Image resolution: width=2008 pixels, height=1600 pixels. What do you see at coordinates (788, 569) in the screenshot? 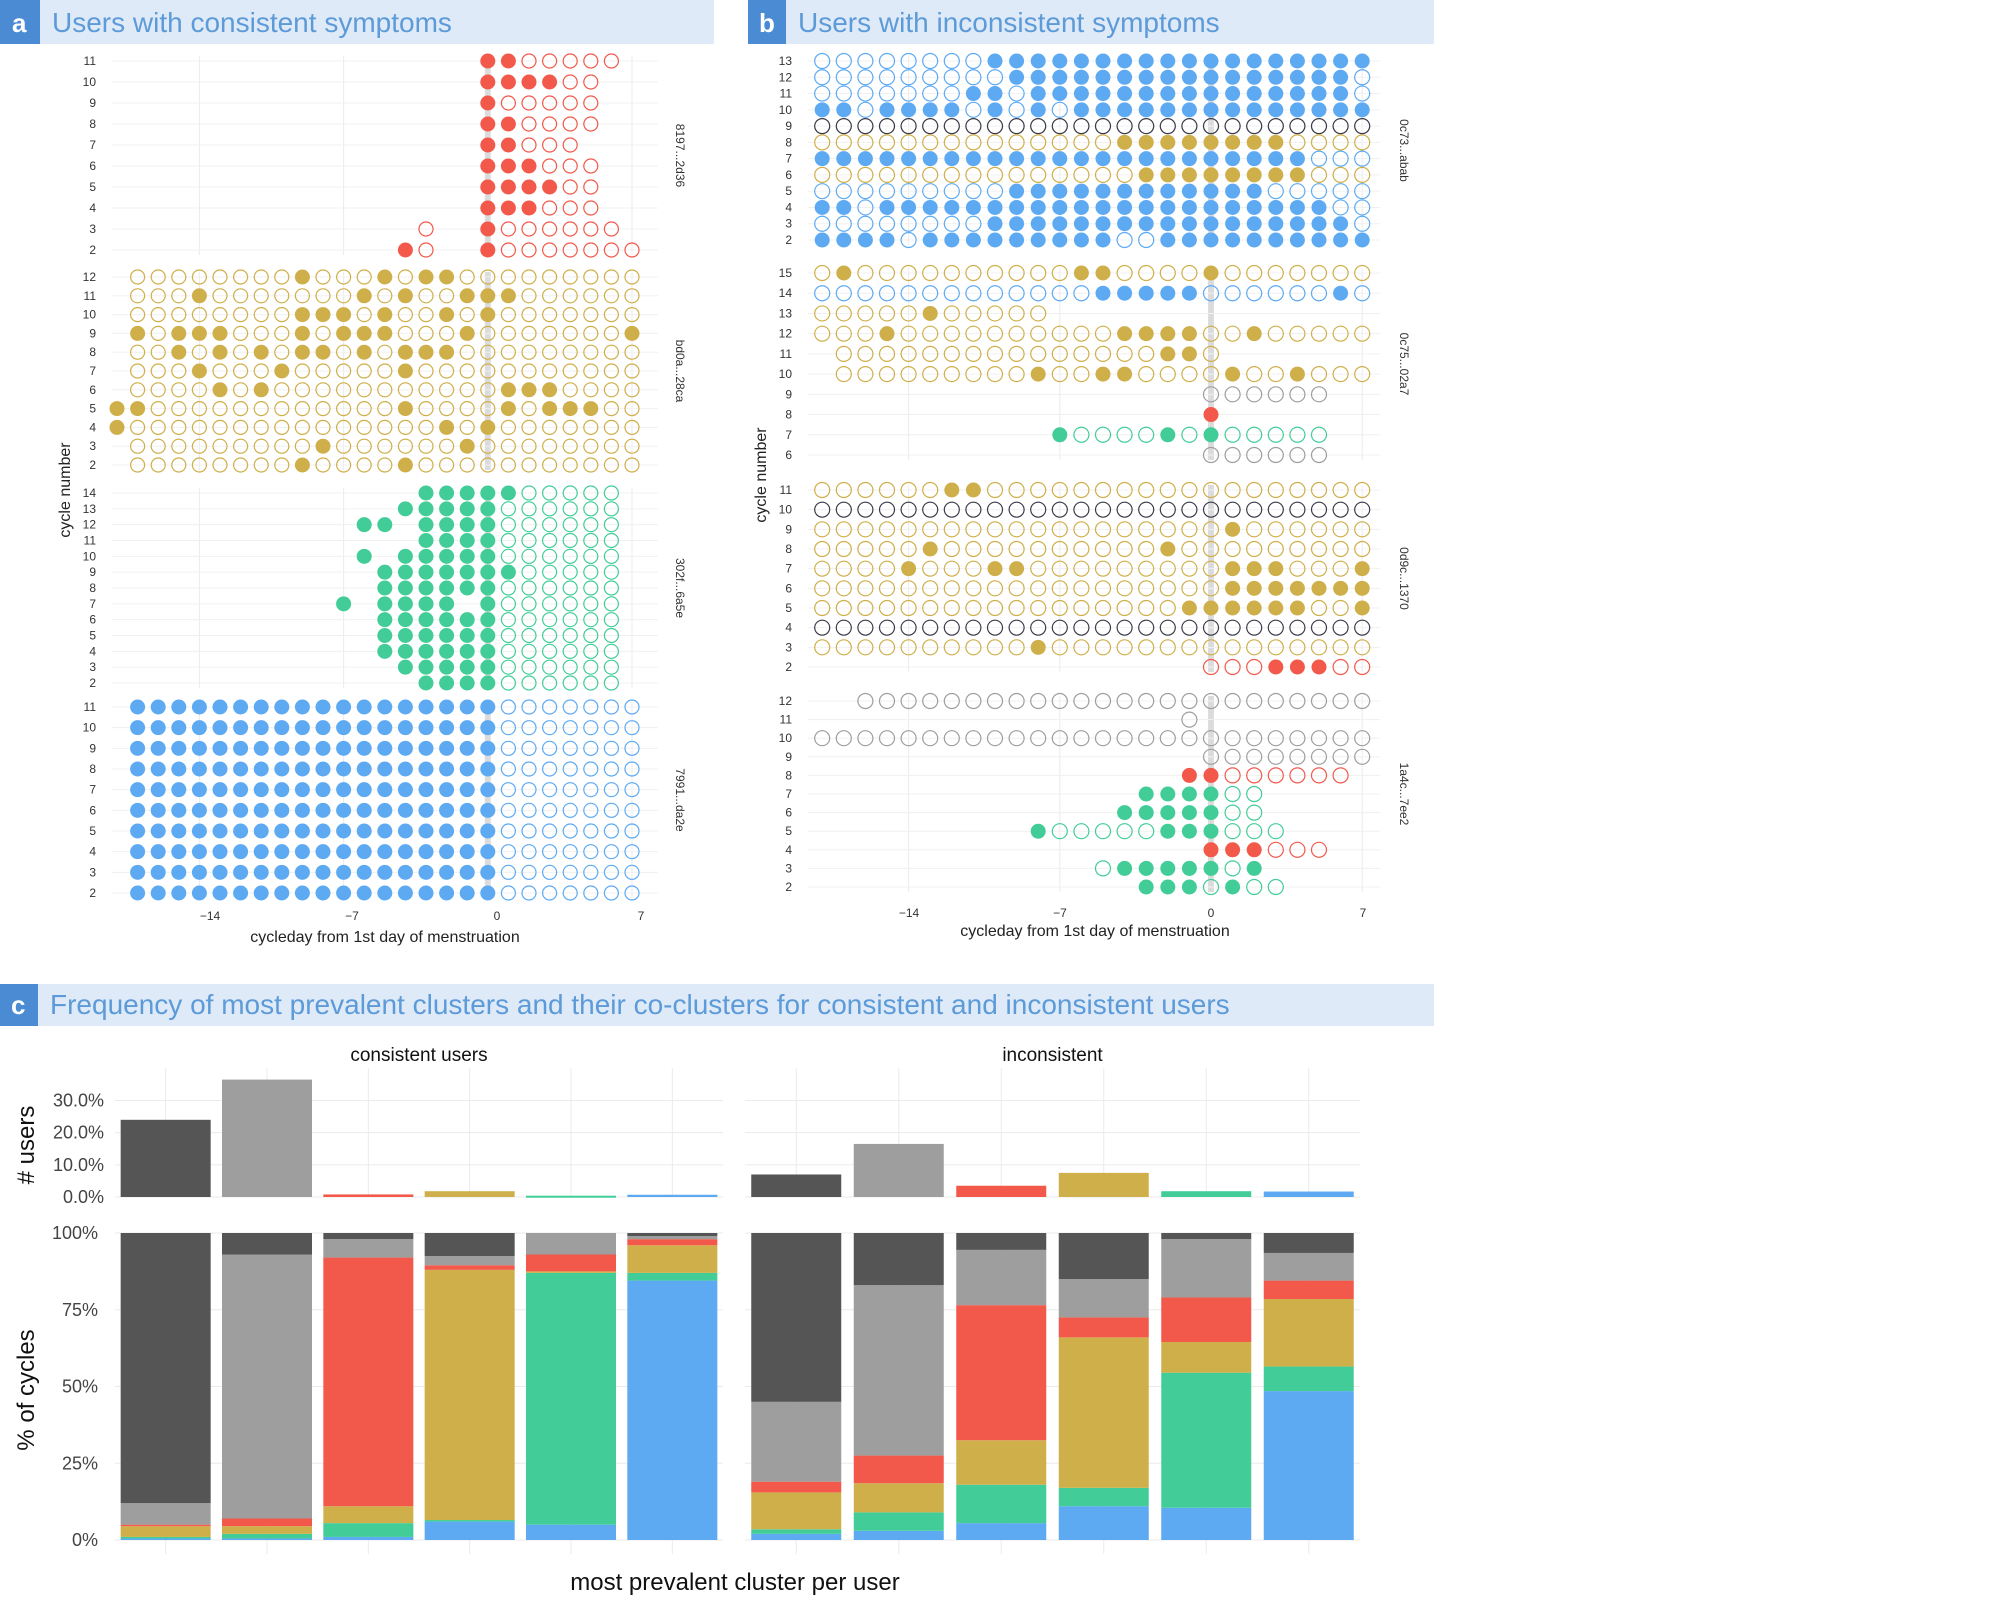
I see `cycle-label: 7` at bounding box center [788, 569].